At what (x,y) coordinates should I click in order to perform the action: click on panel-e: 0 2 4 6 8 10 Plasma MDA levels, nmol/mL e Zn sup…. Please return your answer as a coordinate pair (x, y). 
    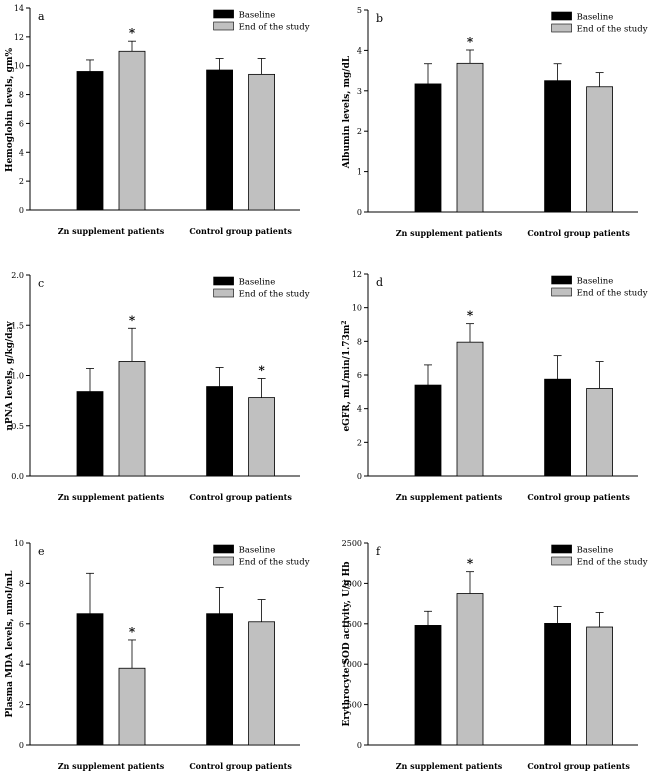
    Looking at the image, I should click on (157, 655).